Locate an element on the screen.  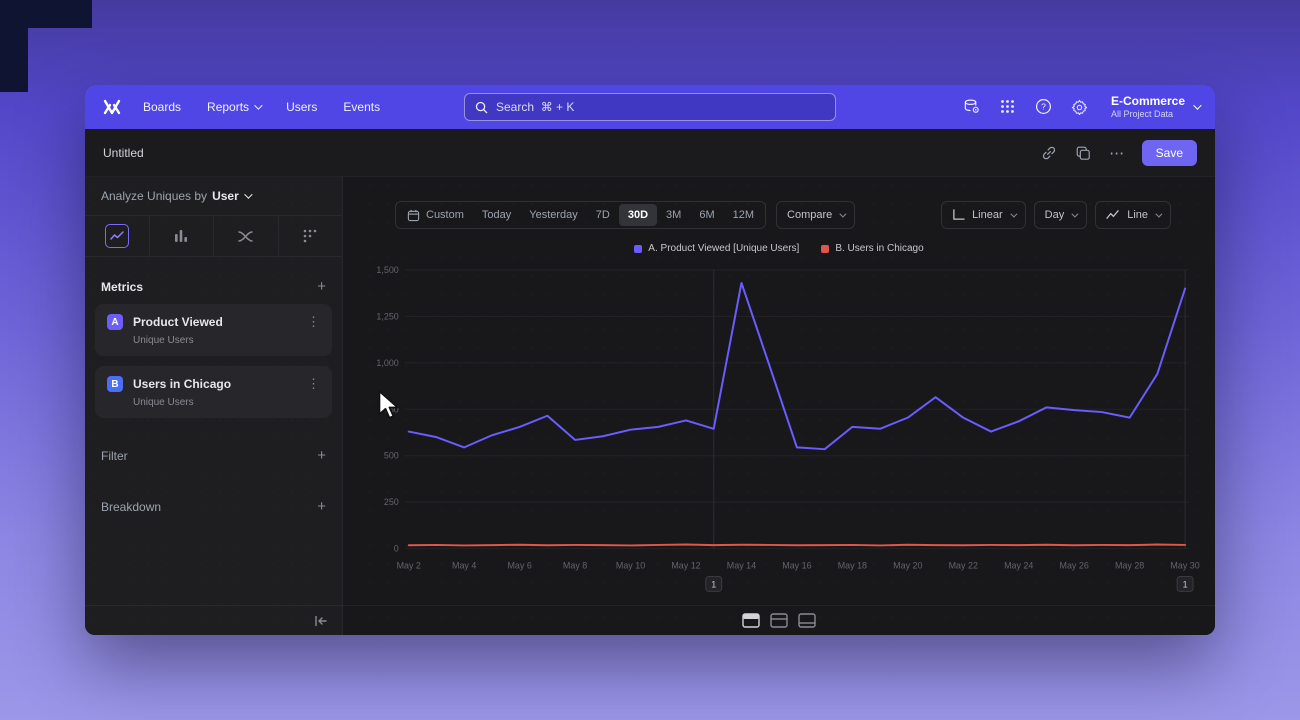
chart-type-dropdown: Line is located at coordinates (1133, 215).